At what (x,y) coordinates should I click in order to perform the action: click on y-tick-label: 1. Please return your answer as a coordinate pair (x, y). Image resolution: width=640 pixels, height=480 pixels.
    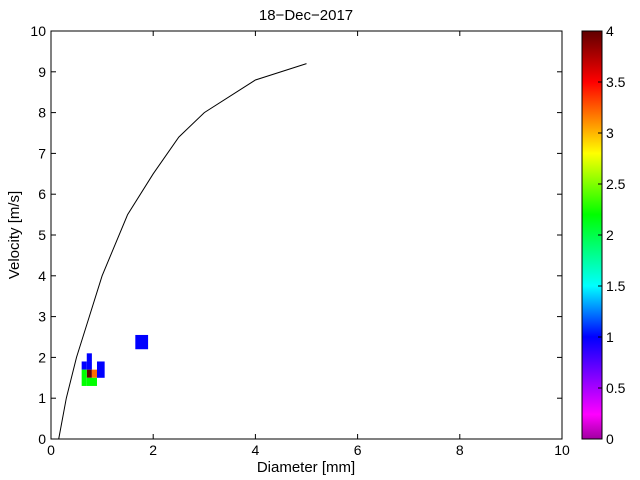
    Looking at the image, I should click on (42, 398).